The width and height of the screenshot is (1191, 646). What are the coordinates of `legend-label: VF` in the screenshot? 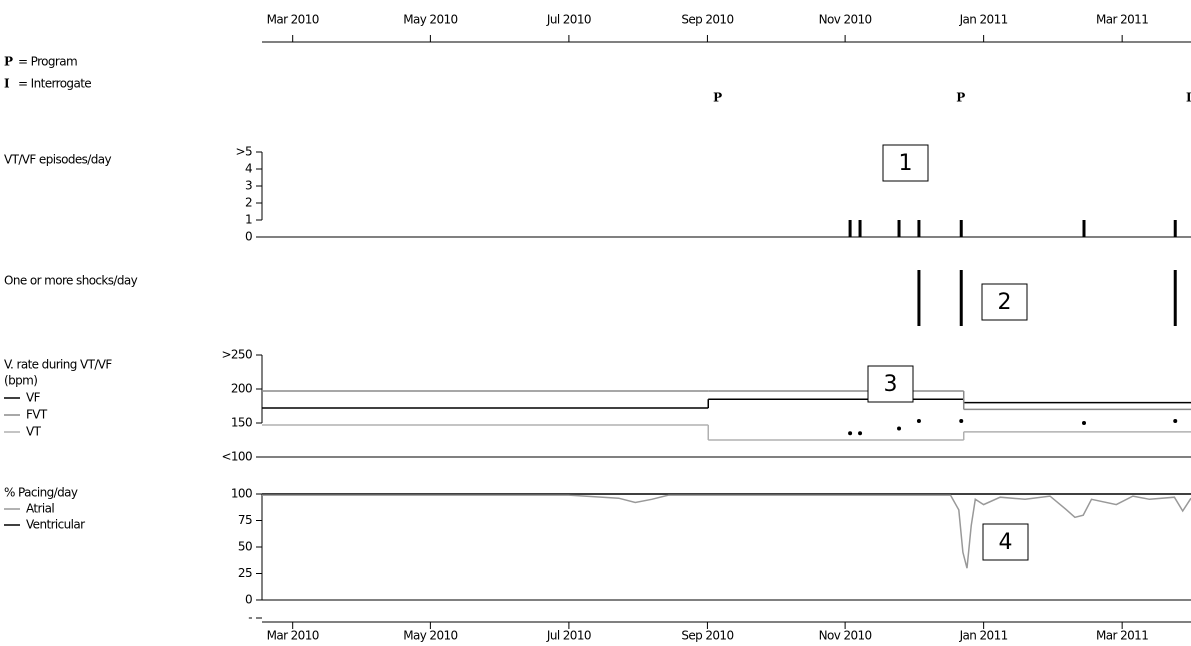 It's located at (33, 398).